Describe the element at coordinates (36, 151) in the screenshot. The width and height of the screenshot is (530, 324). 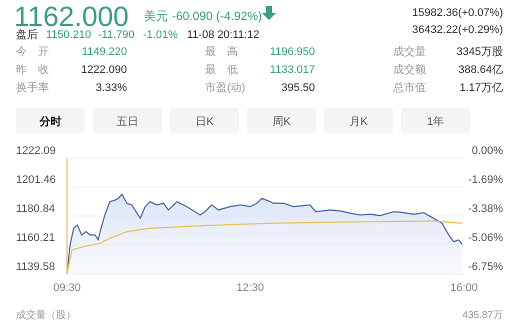
I see `y-tick-label: 1222.09` at that location.